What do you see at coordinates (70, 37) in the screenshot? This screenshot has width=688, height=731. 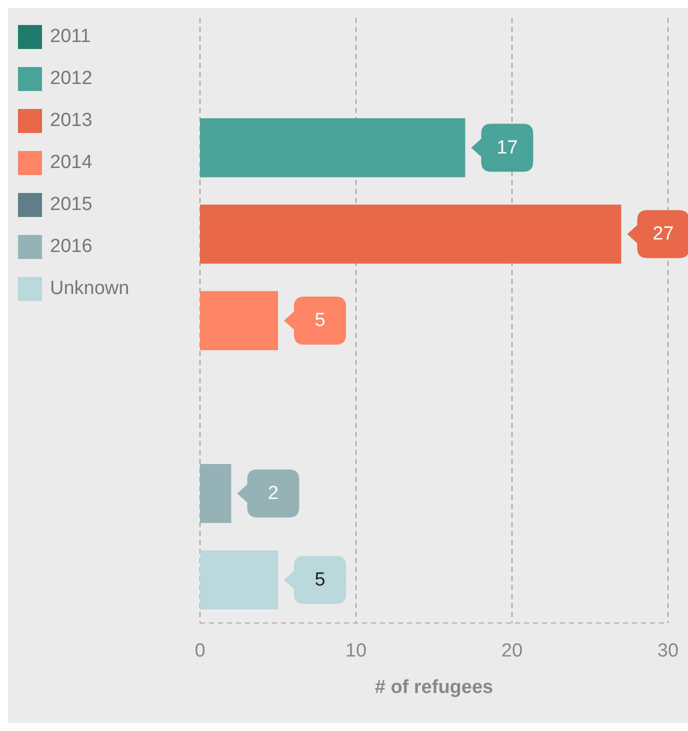 I see `legend-label: 2011` at bounding box center [70, 37].